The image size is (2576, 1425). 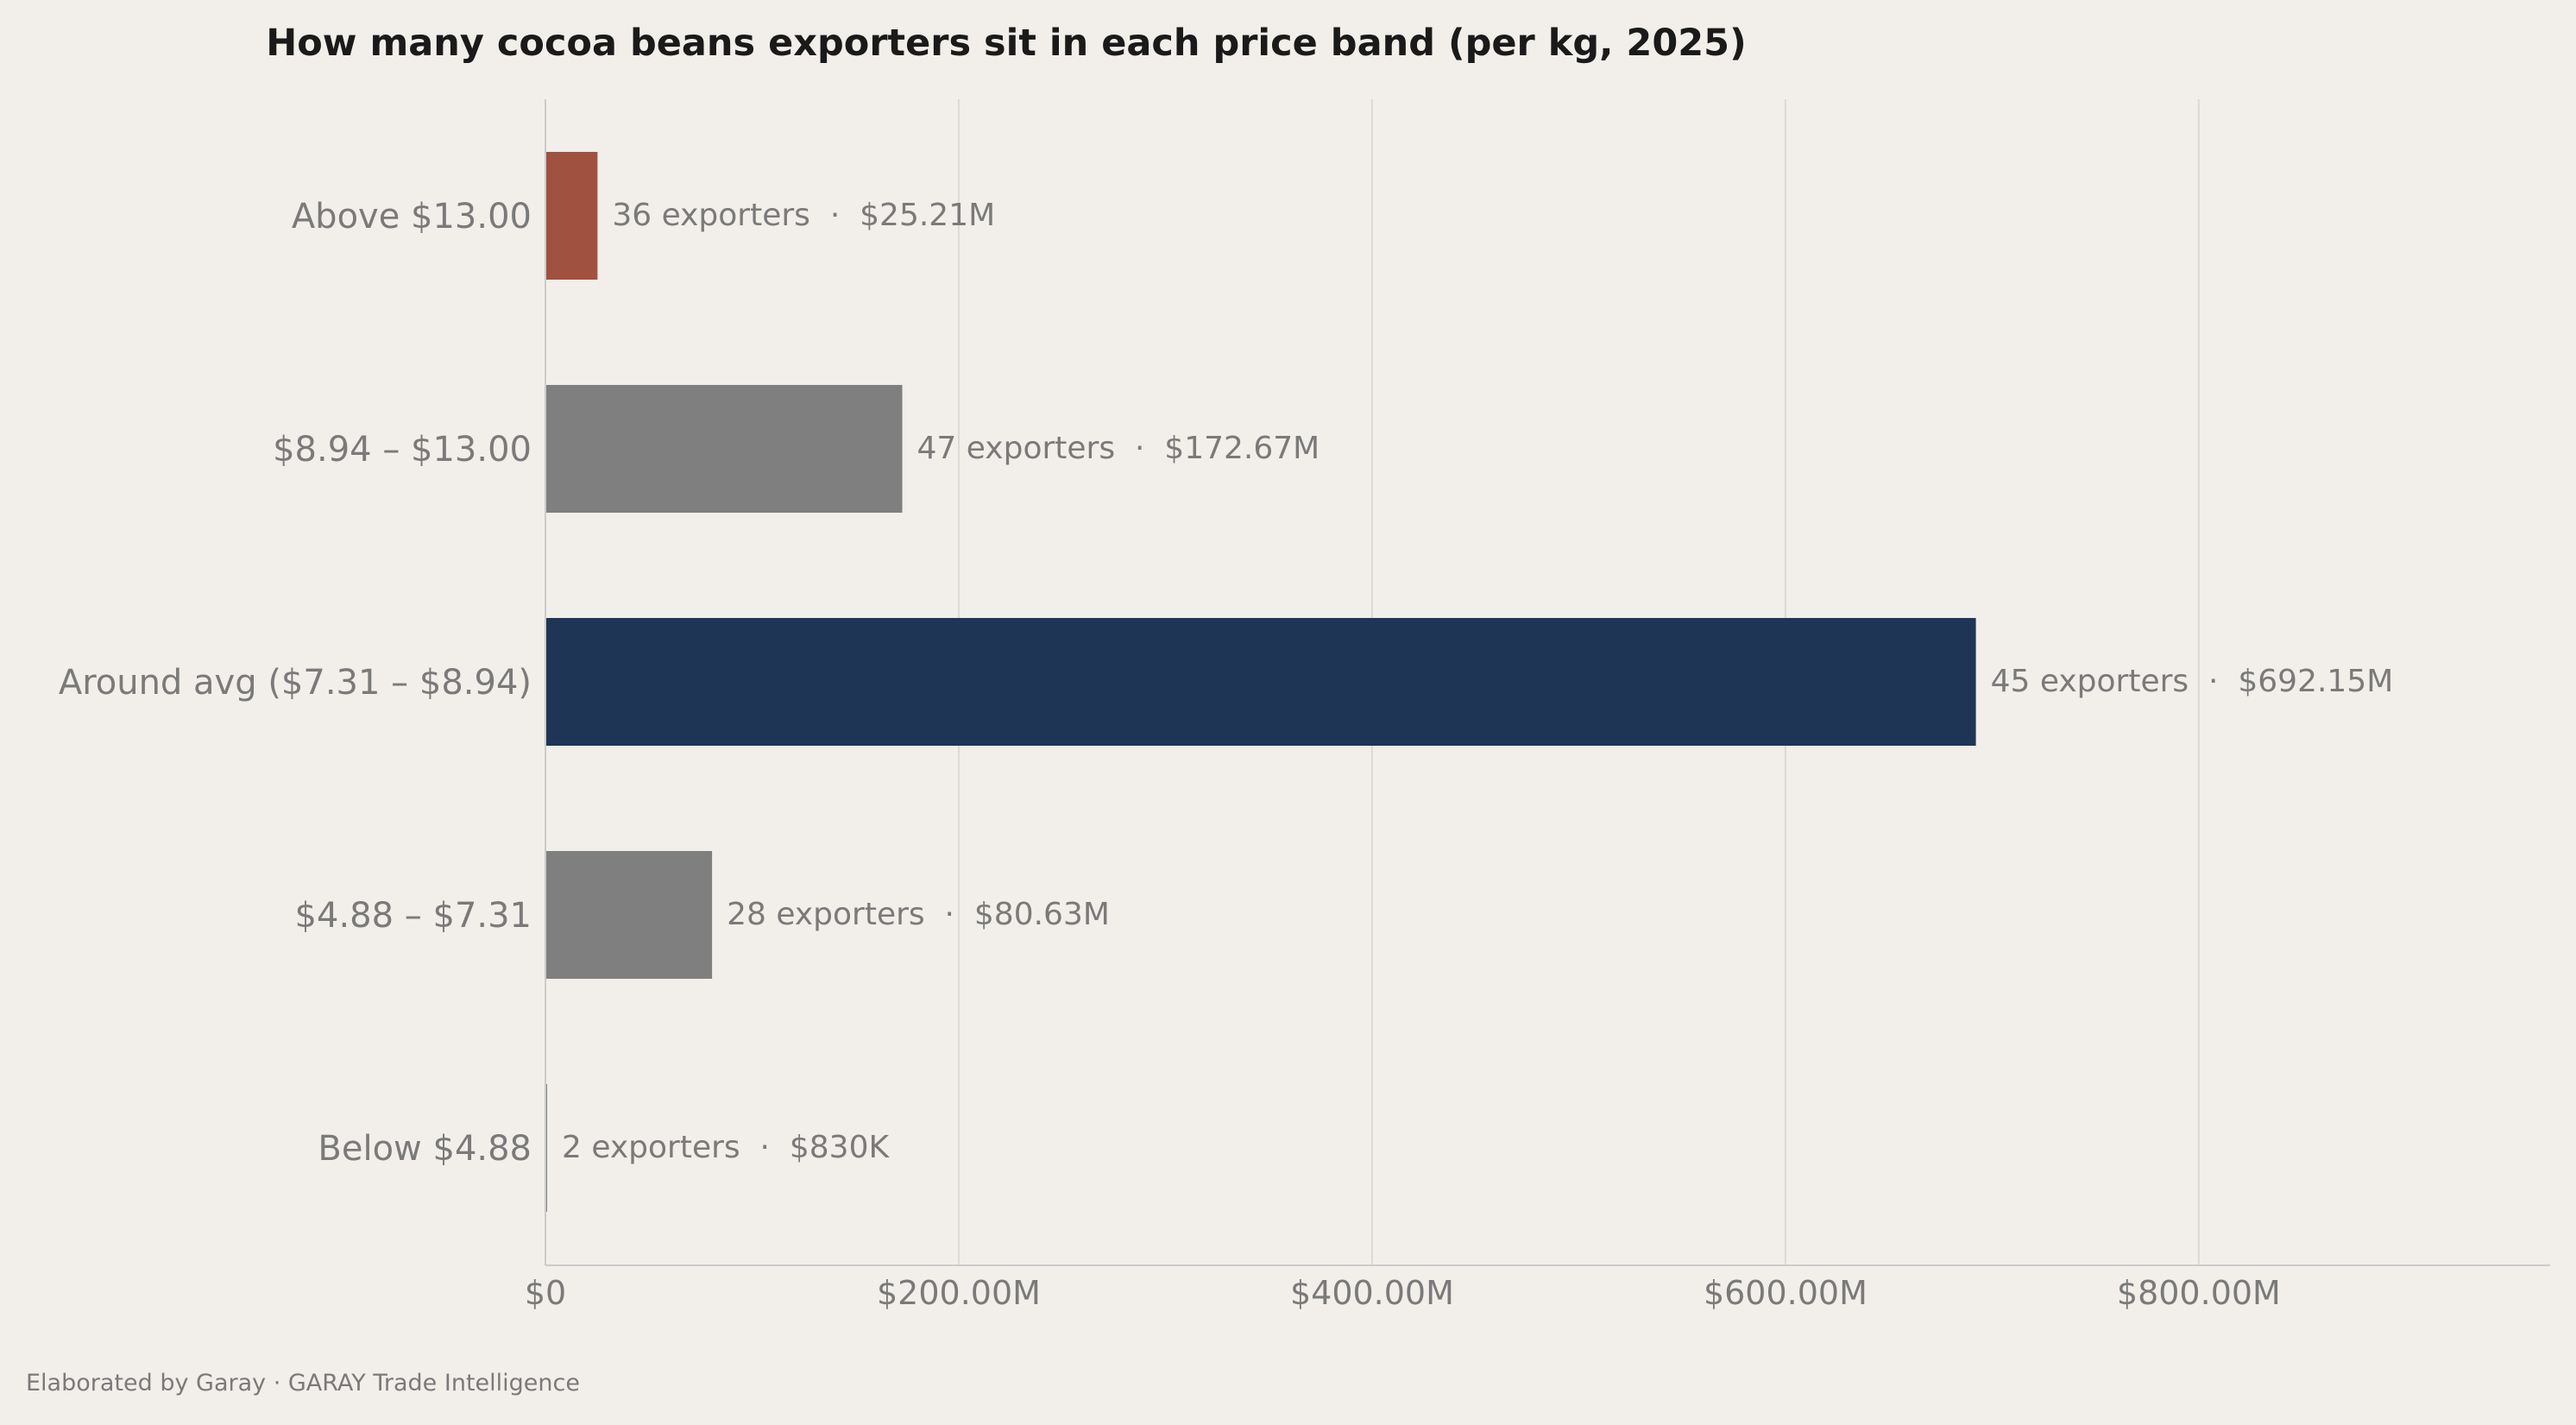 What do you see at coordinates (803, 215) in the screenshot?
I see `data-label: 36 exporters · $25.21M` at bounding box center [803, 215].